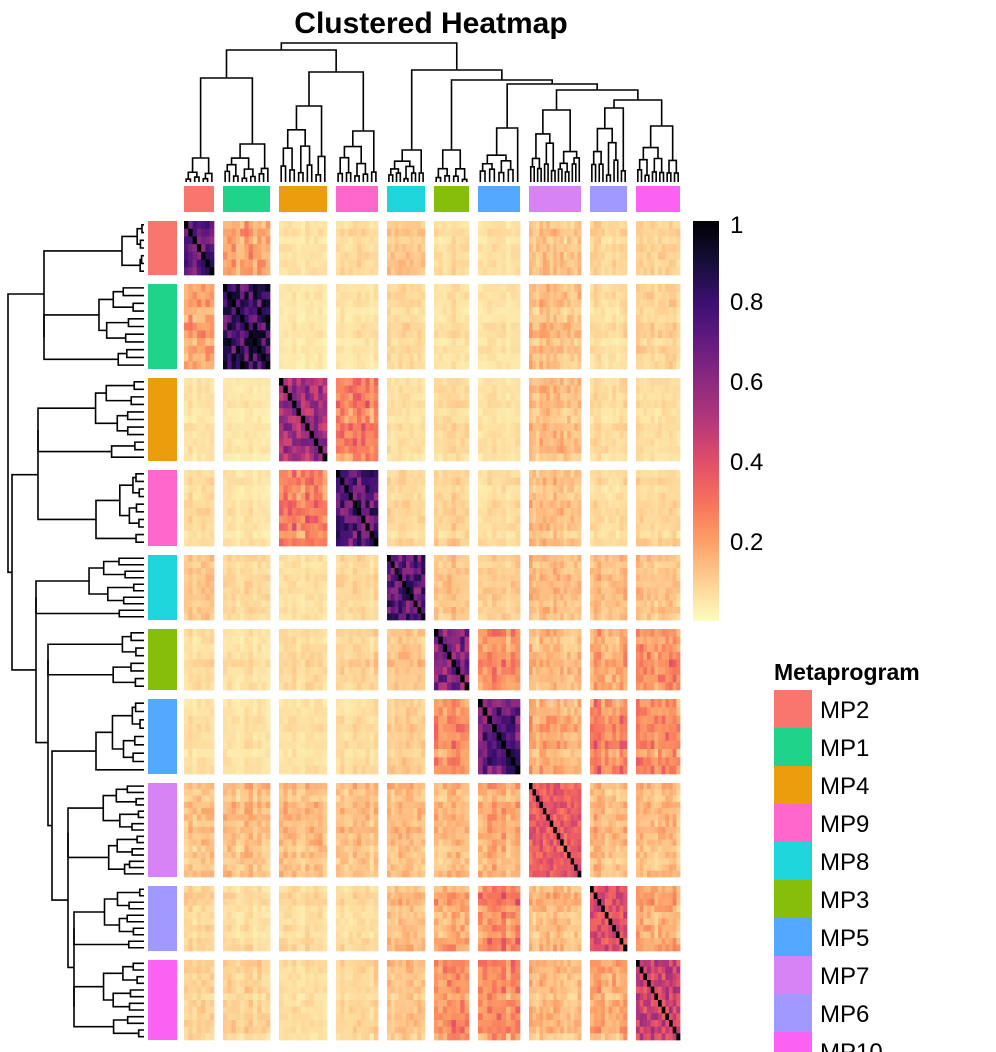  What do you see at coordinates (555, 199) in the screenshot?
I see `column-annotation-mp7` at bounding box center [555, 199].